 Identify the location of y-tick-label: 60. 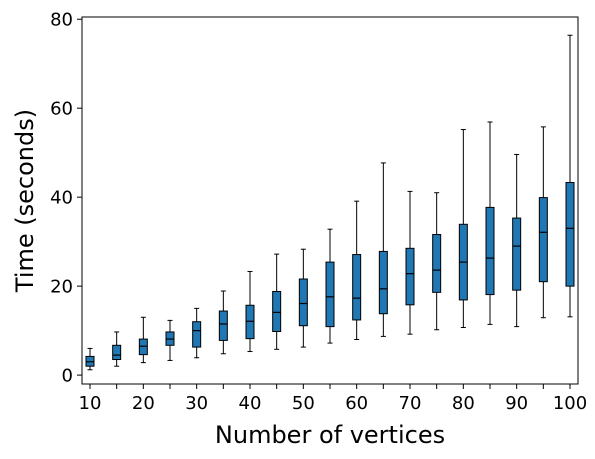
(61, 109).